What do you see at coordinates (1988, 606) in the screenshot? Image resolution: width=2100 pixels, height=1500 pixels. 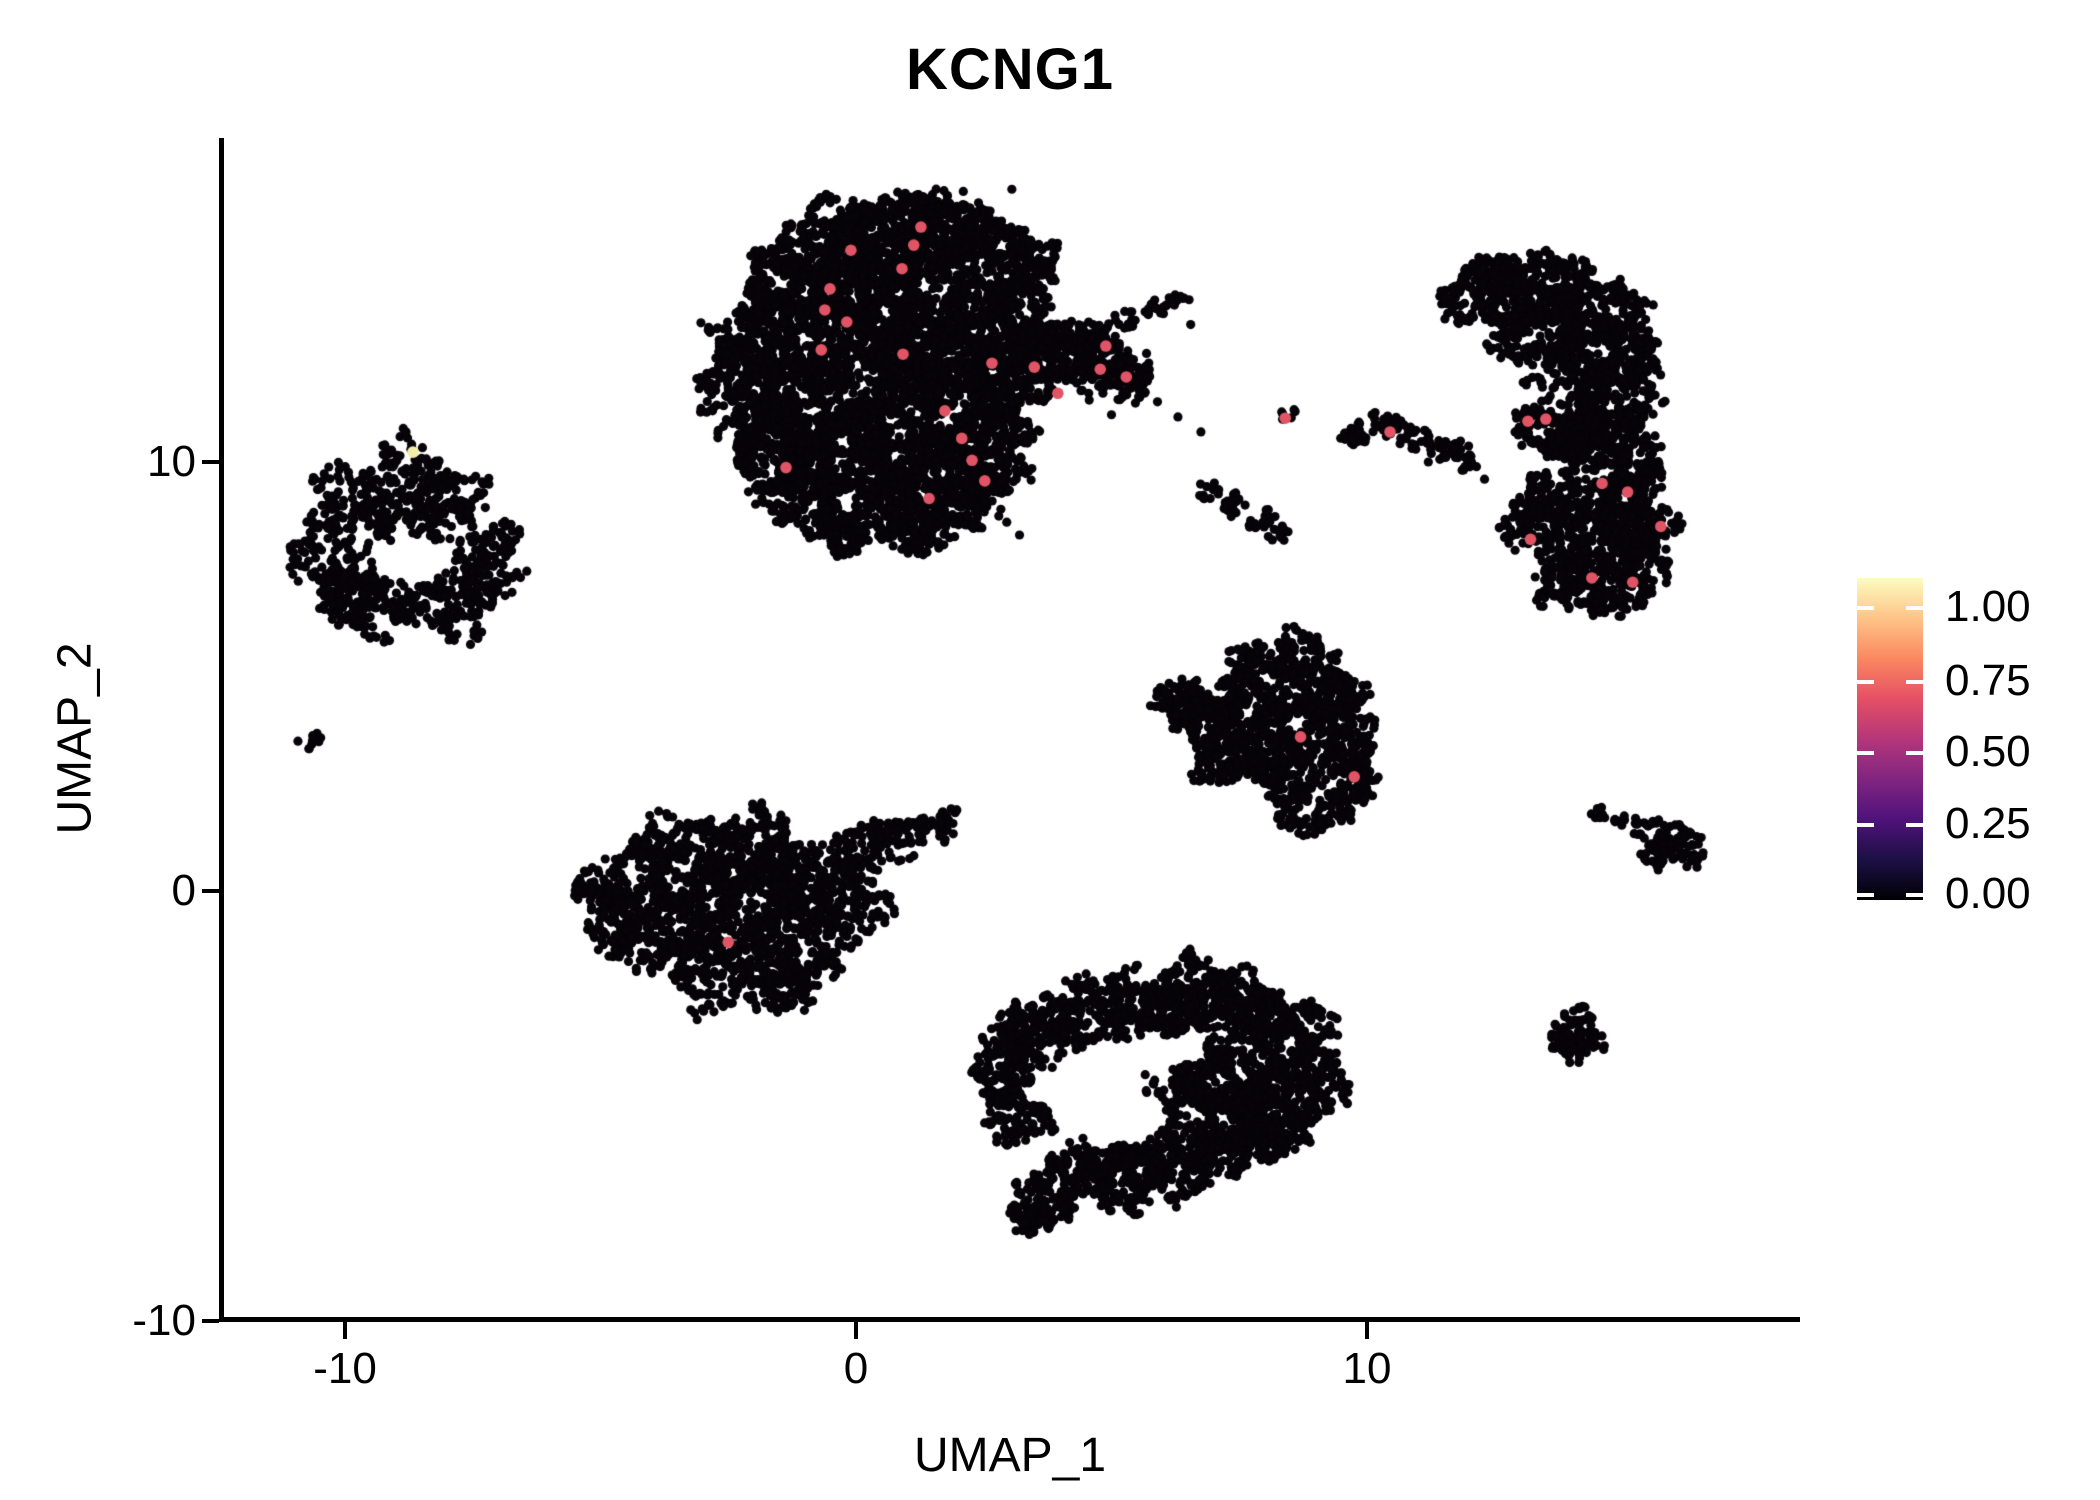 I see `colorbar-label: 1.00` at bounding box center [1988, 606].